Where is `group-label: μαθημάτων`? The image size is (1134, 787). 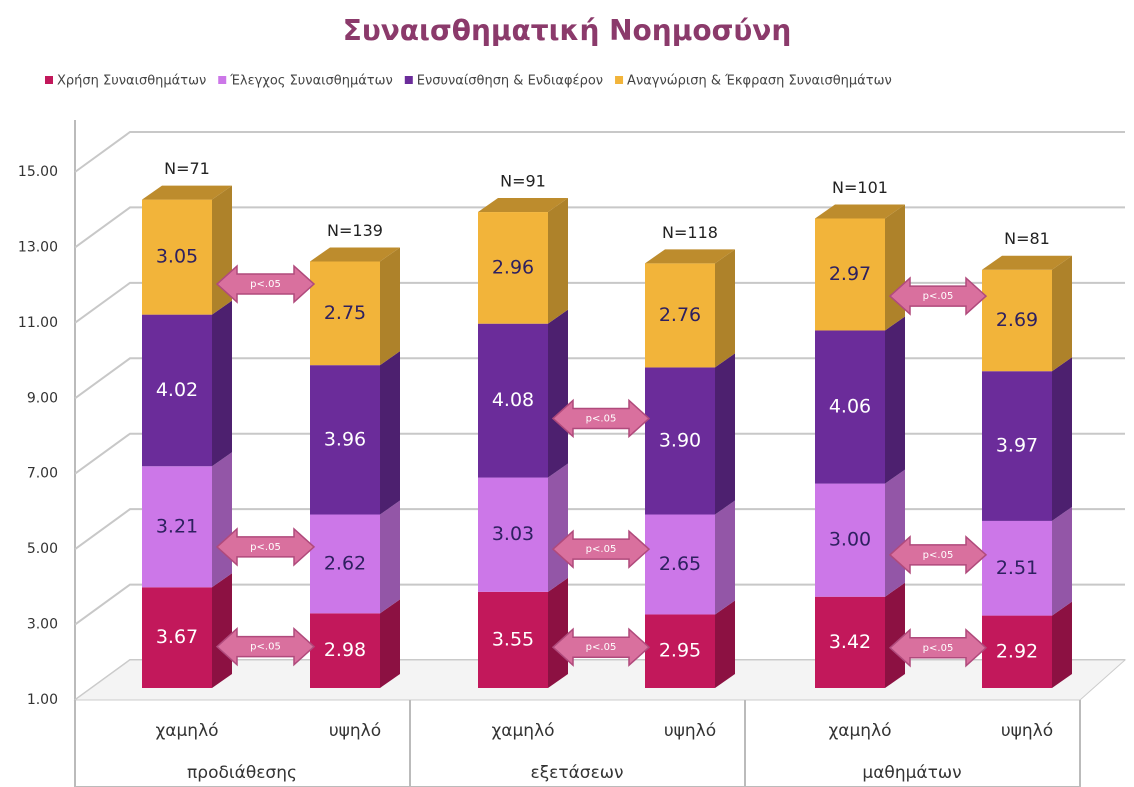 group-label: μαθημάτων is located at coordinates (911, 773).